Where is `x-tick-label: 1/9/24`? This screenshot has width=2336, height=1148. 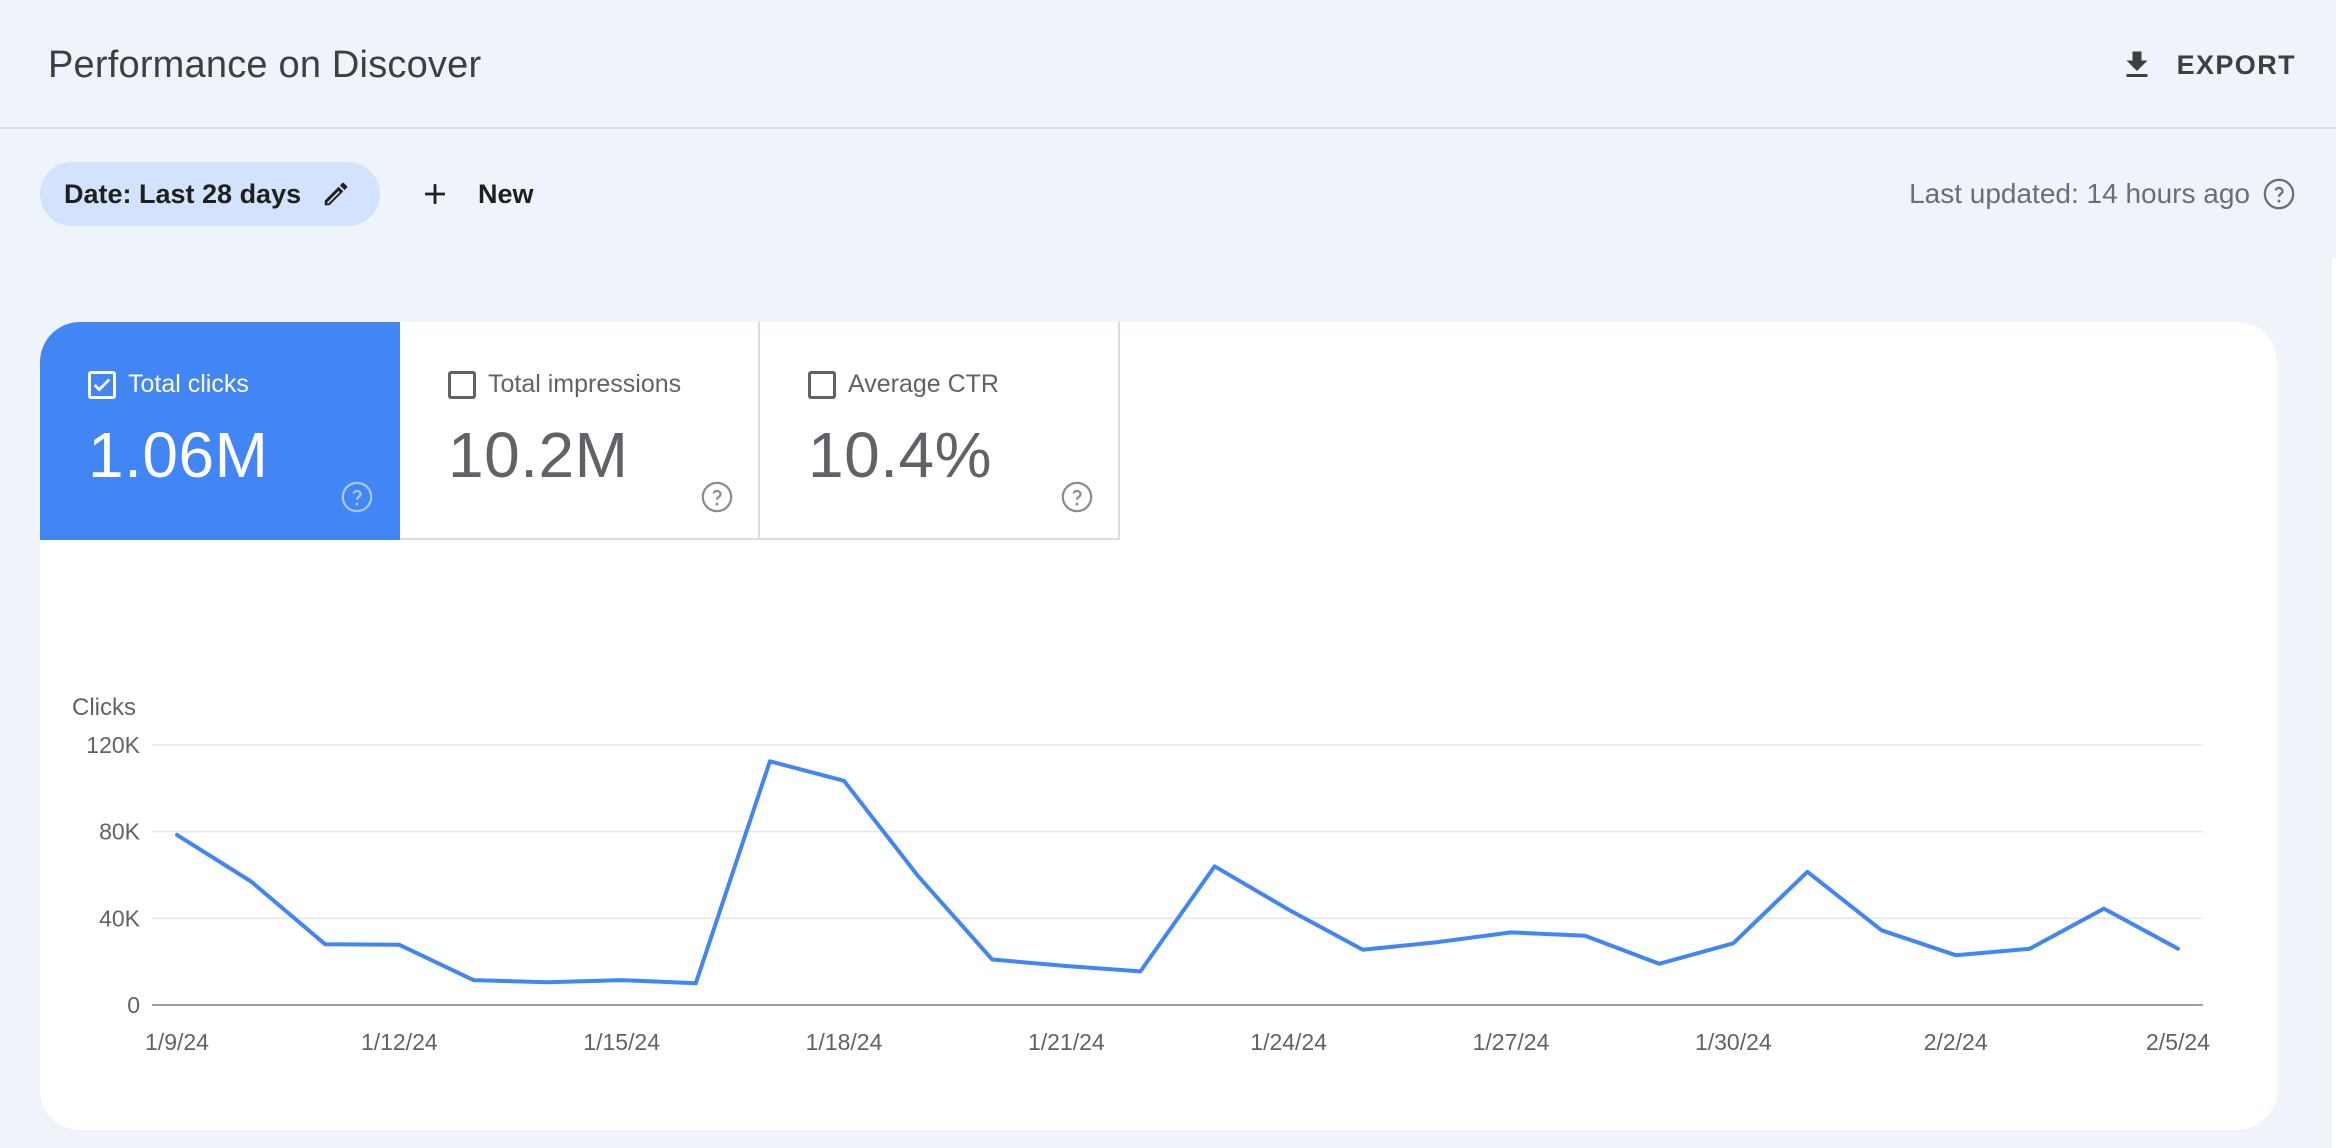 x-tick-label: 1/9/24 is located at coordinates (177, 1042).